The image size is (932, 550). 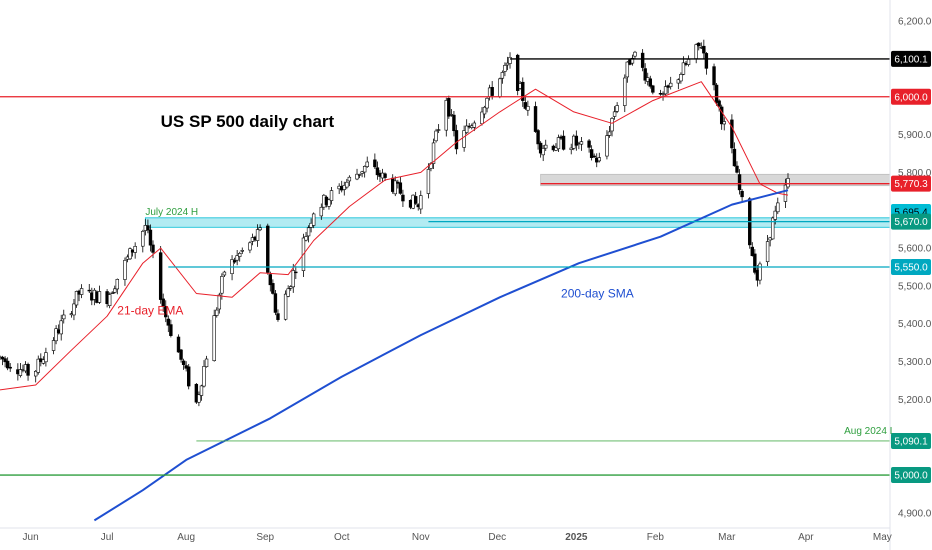 I want to click on time-axis: Jun Jul Aug Sep Oct Nov Dec 2025 Feb Mar Apr May, so click(x=457, y=537).